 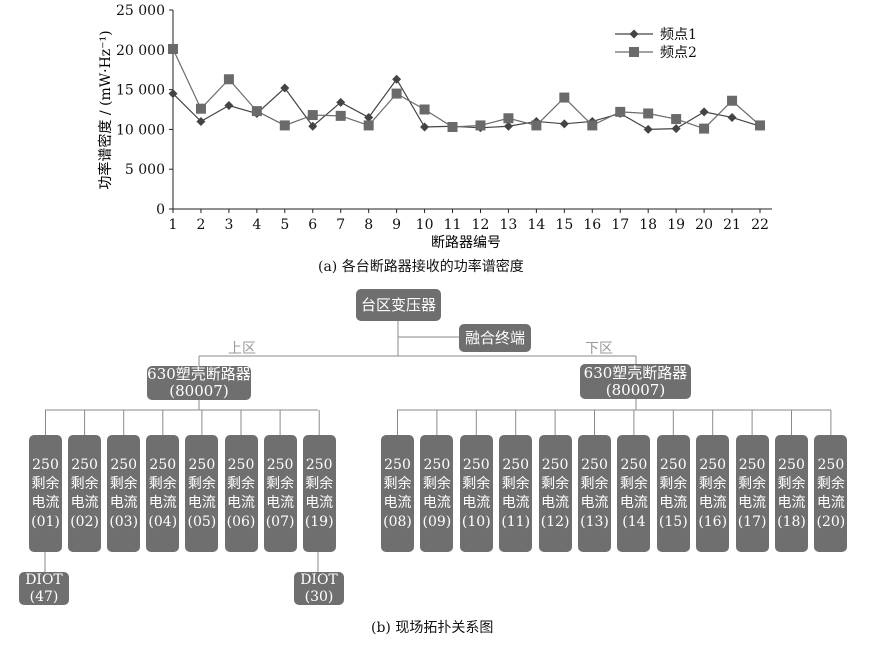 What do you see at coordinates (635, 389) in the screenshot?
I see `lower-breaker-id: (80007)` at bounding box center [635, 389].